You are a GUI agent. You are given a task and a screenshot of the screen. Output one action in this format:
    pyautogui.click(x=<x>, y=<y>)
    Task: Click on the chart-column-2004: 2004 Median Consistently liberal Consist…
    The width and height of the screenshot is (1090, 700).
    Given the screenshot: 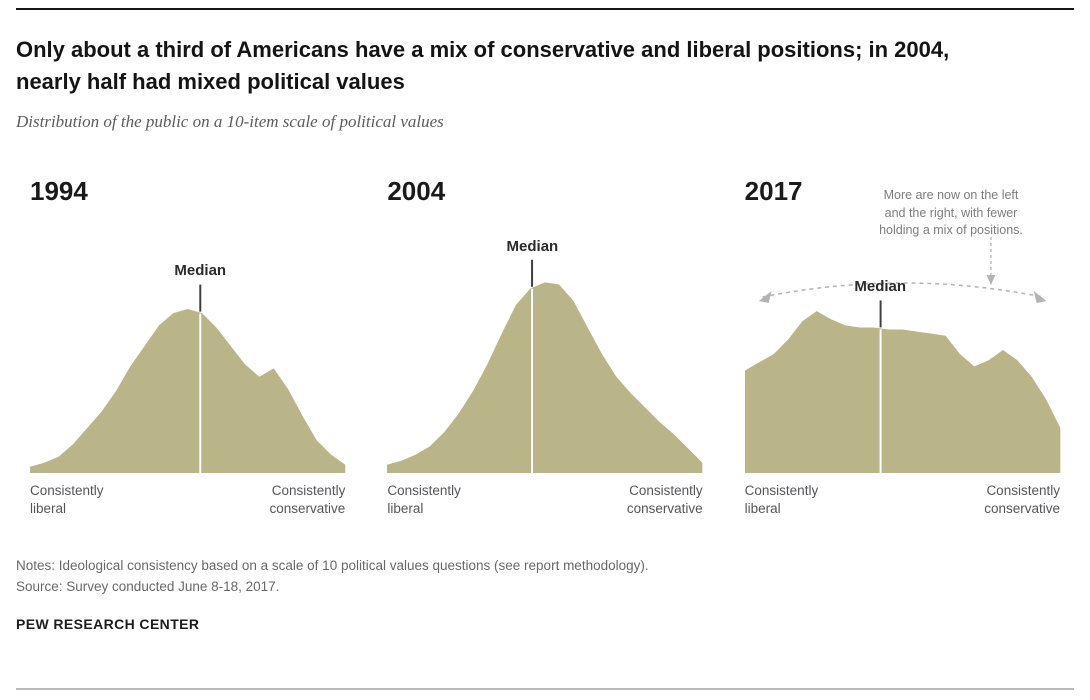 What is the action you would take?
    pyautogui.click(x=545, y=346)
    